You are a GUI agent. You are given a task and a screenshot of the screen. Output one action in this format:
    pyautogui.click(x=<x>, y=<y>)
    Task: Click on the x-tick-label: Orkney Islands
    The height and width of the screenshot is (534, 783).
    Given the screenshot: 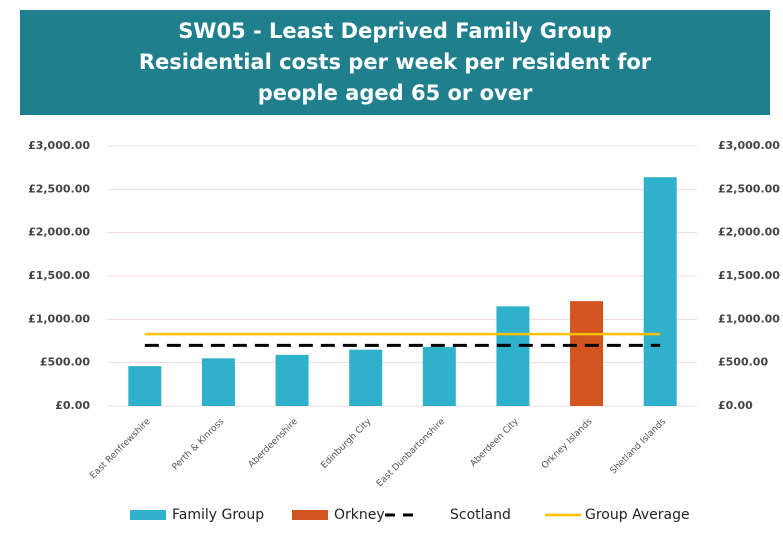 What is the action you would take?
    pyautogui.click(x=567, y=444)
    